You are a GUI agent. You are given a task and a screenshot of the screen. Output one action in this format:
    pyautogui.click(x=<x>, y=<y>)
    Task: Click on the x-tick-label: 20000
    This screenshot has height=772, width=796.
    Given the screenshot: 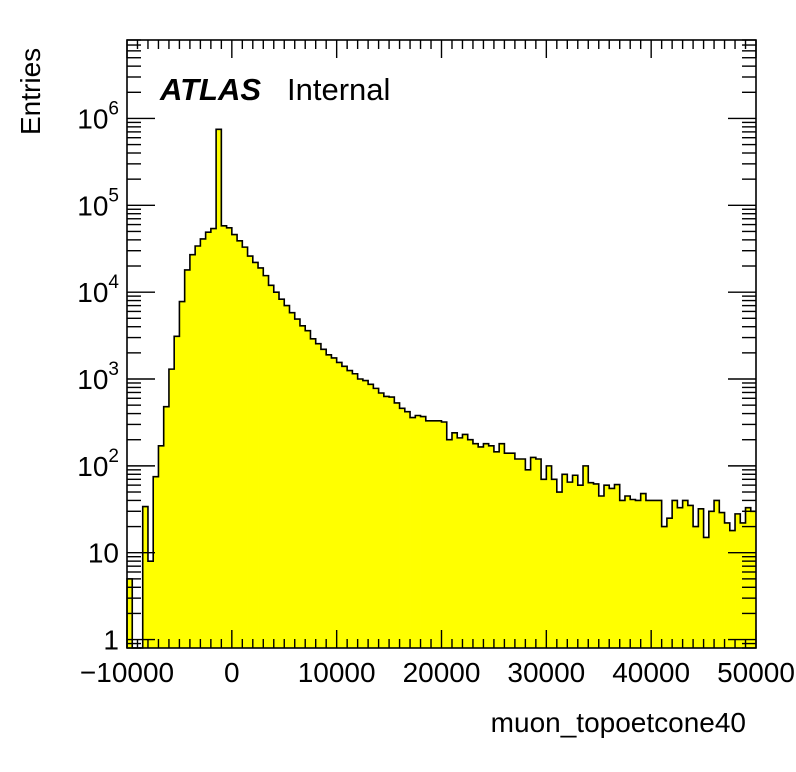 What is the action you would take?
    pyautogui.click(x=442, y=672)
    